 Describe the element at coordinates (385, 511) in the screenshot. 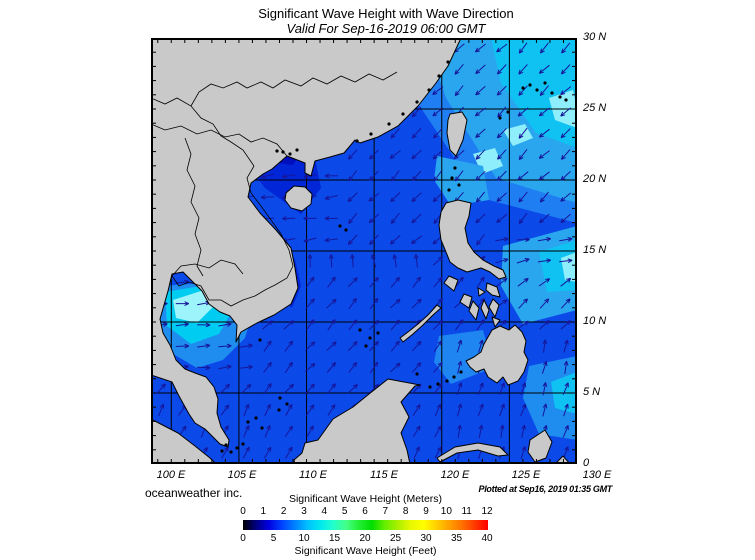

I see `legend-meters-tick: 7` at that location.